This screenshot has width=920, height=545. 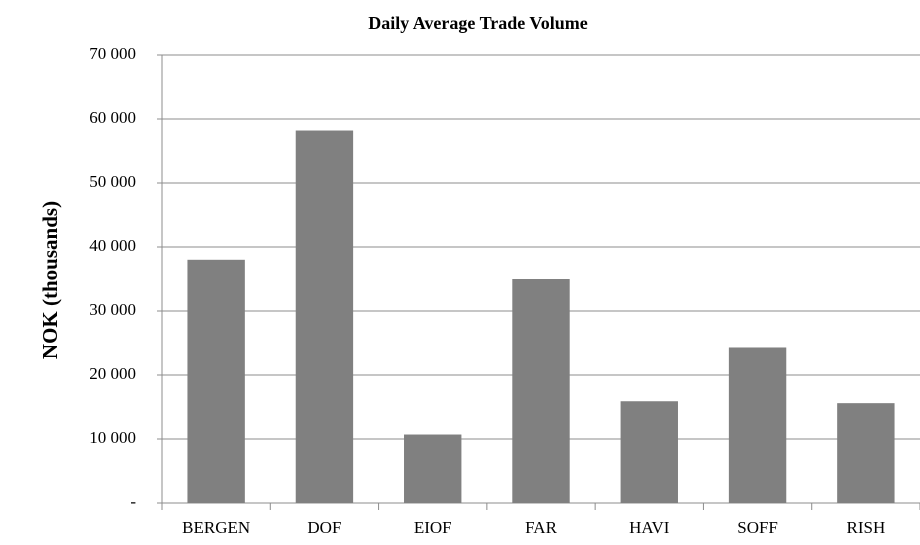 What do you see at coordinates (112, 437) in the screenshot?
I see `y-tick-label: 10 000` at bounding box center [112, 437].